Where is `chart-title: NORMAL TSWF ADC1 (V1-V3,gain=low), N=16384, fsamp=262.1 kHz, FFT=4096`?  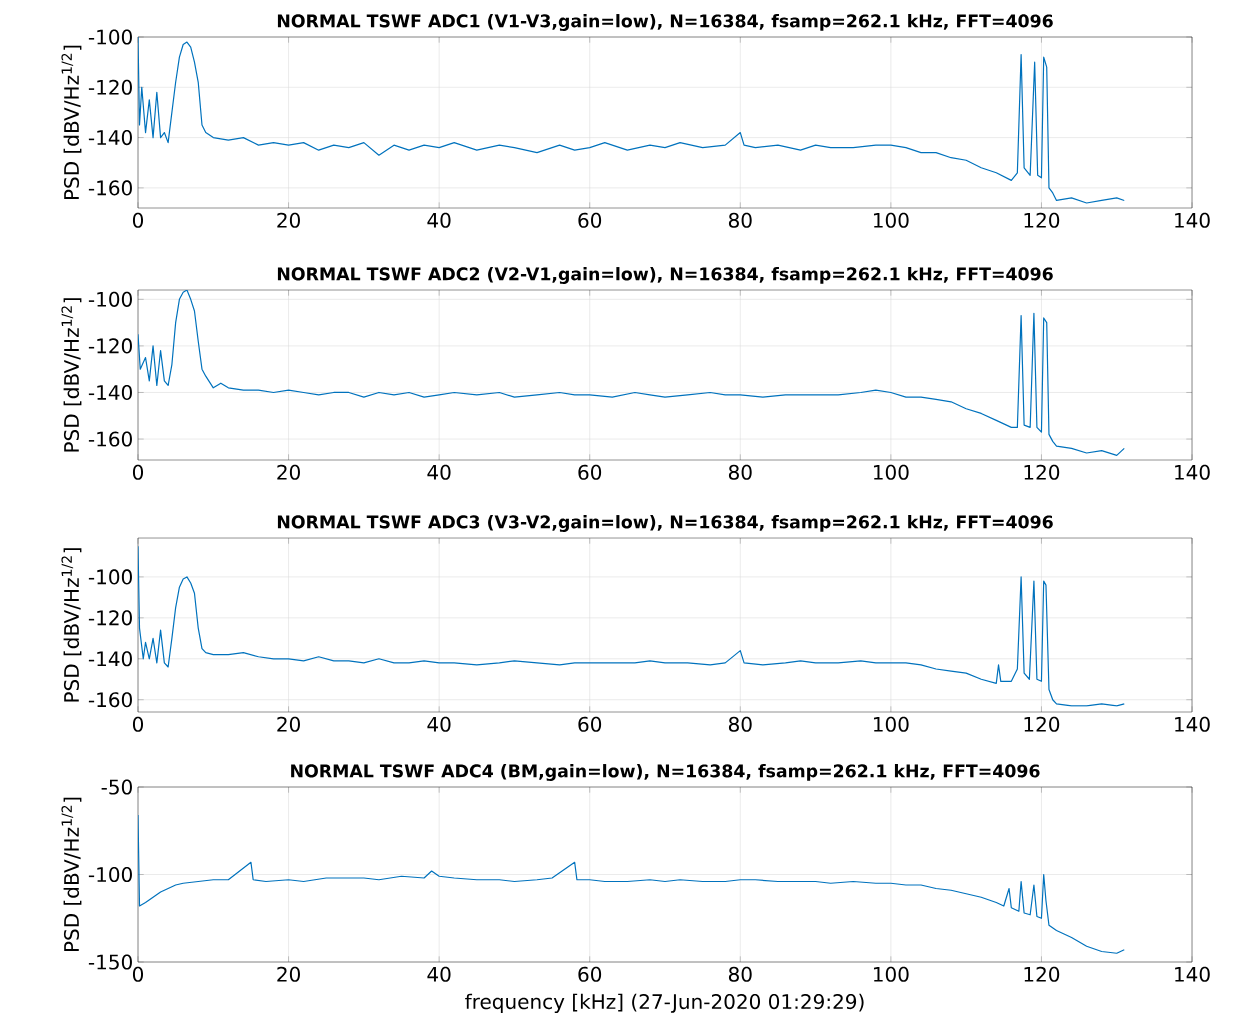
chart-title: NORMAL TSWF ADC1 (V1-V3,gain=low), N=16384, fsamp=262.1 kHz, FFT=4096 is located at coordinates (665, 22).